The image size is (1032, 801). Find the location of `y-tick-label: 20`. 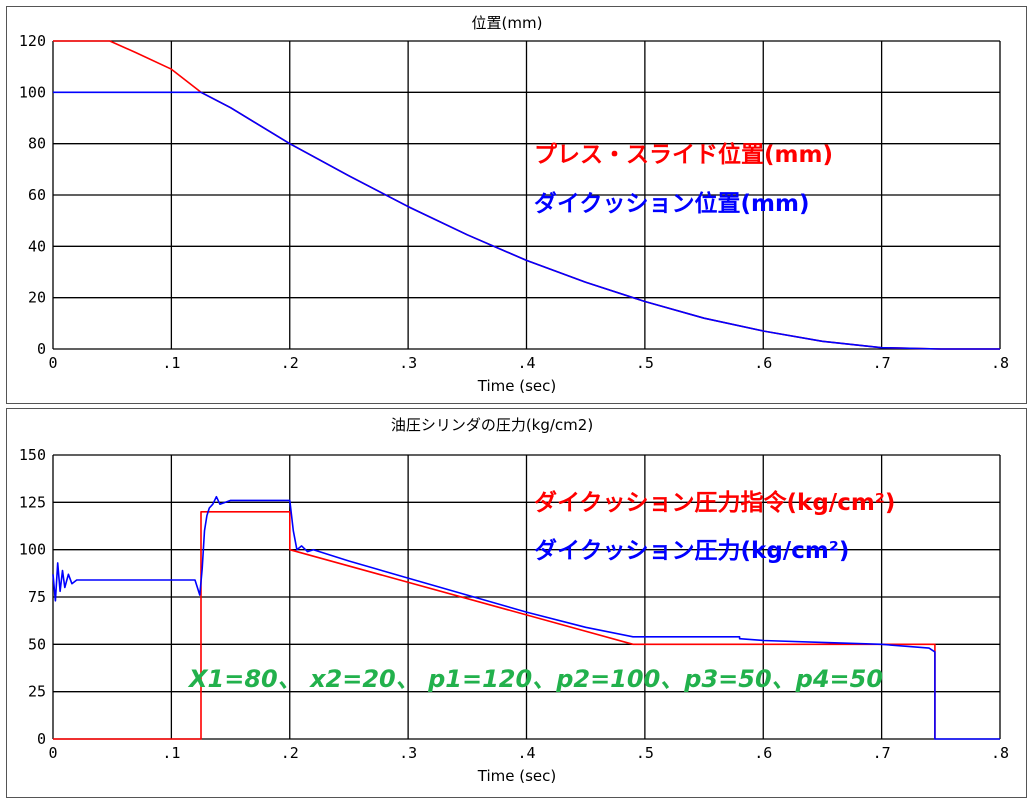

y-tick-label: 20 is located at coordinates (37, 298).